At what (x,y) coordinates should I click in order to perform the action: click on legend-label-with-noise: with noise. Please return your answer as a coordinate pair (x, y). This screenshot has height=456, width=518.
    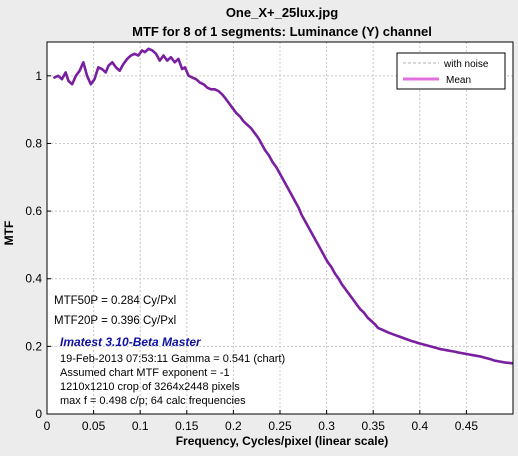
    Looking at the image, I should click on (466, 64).